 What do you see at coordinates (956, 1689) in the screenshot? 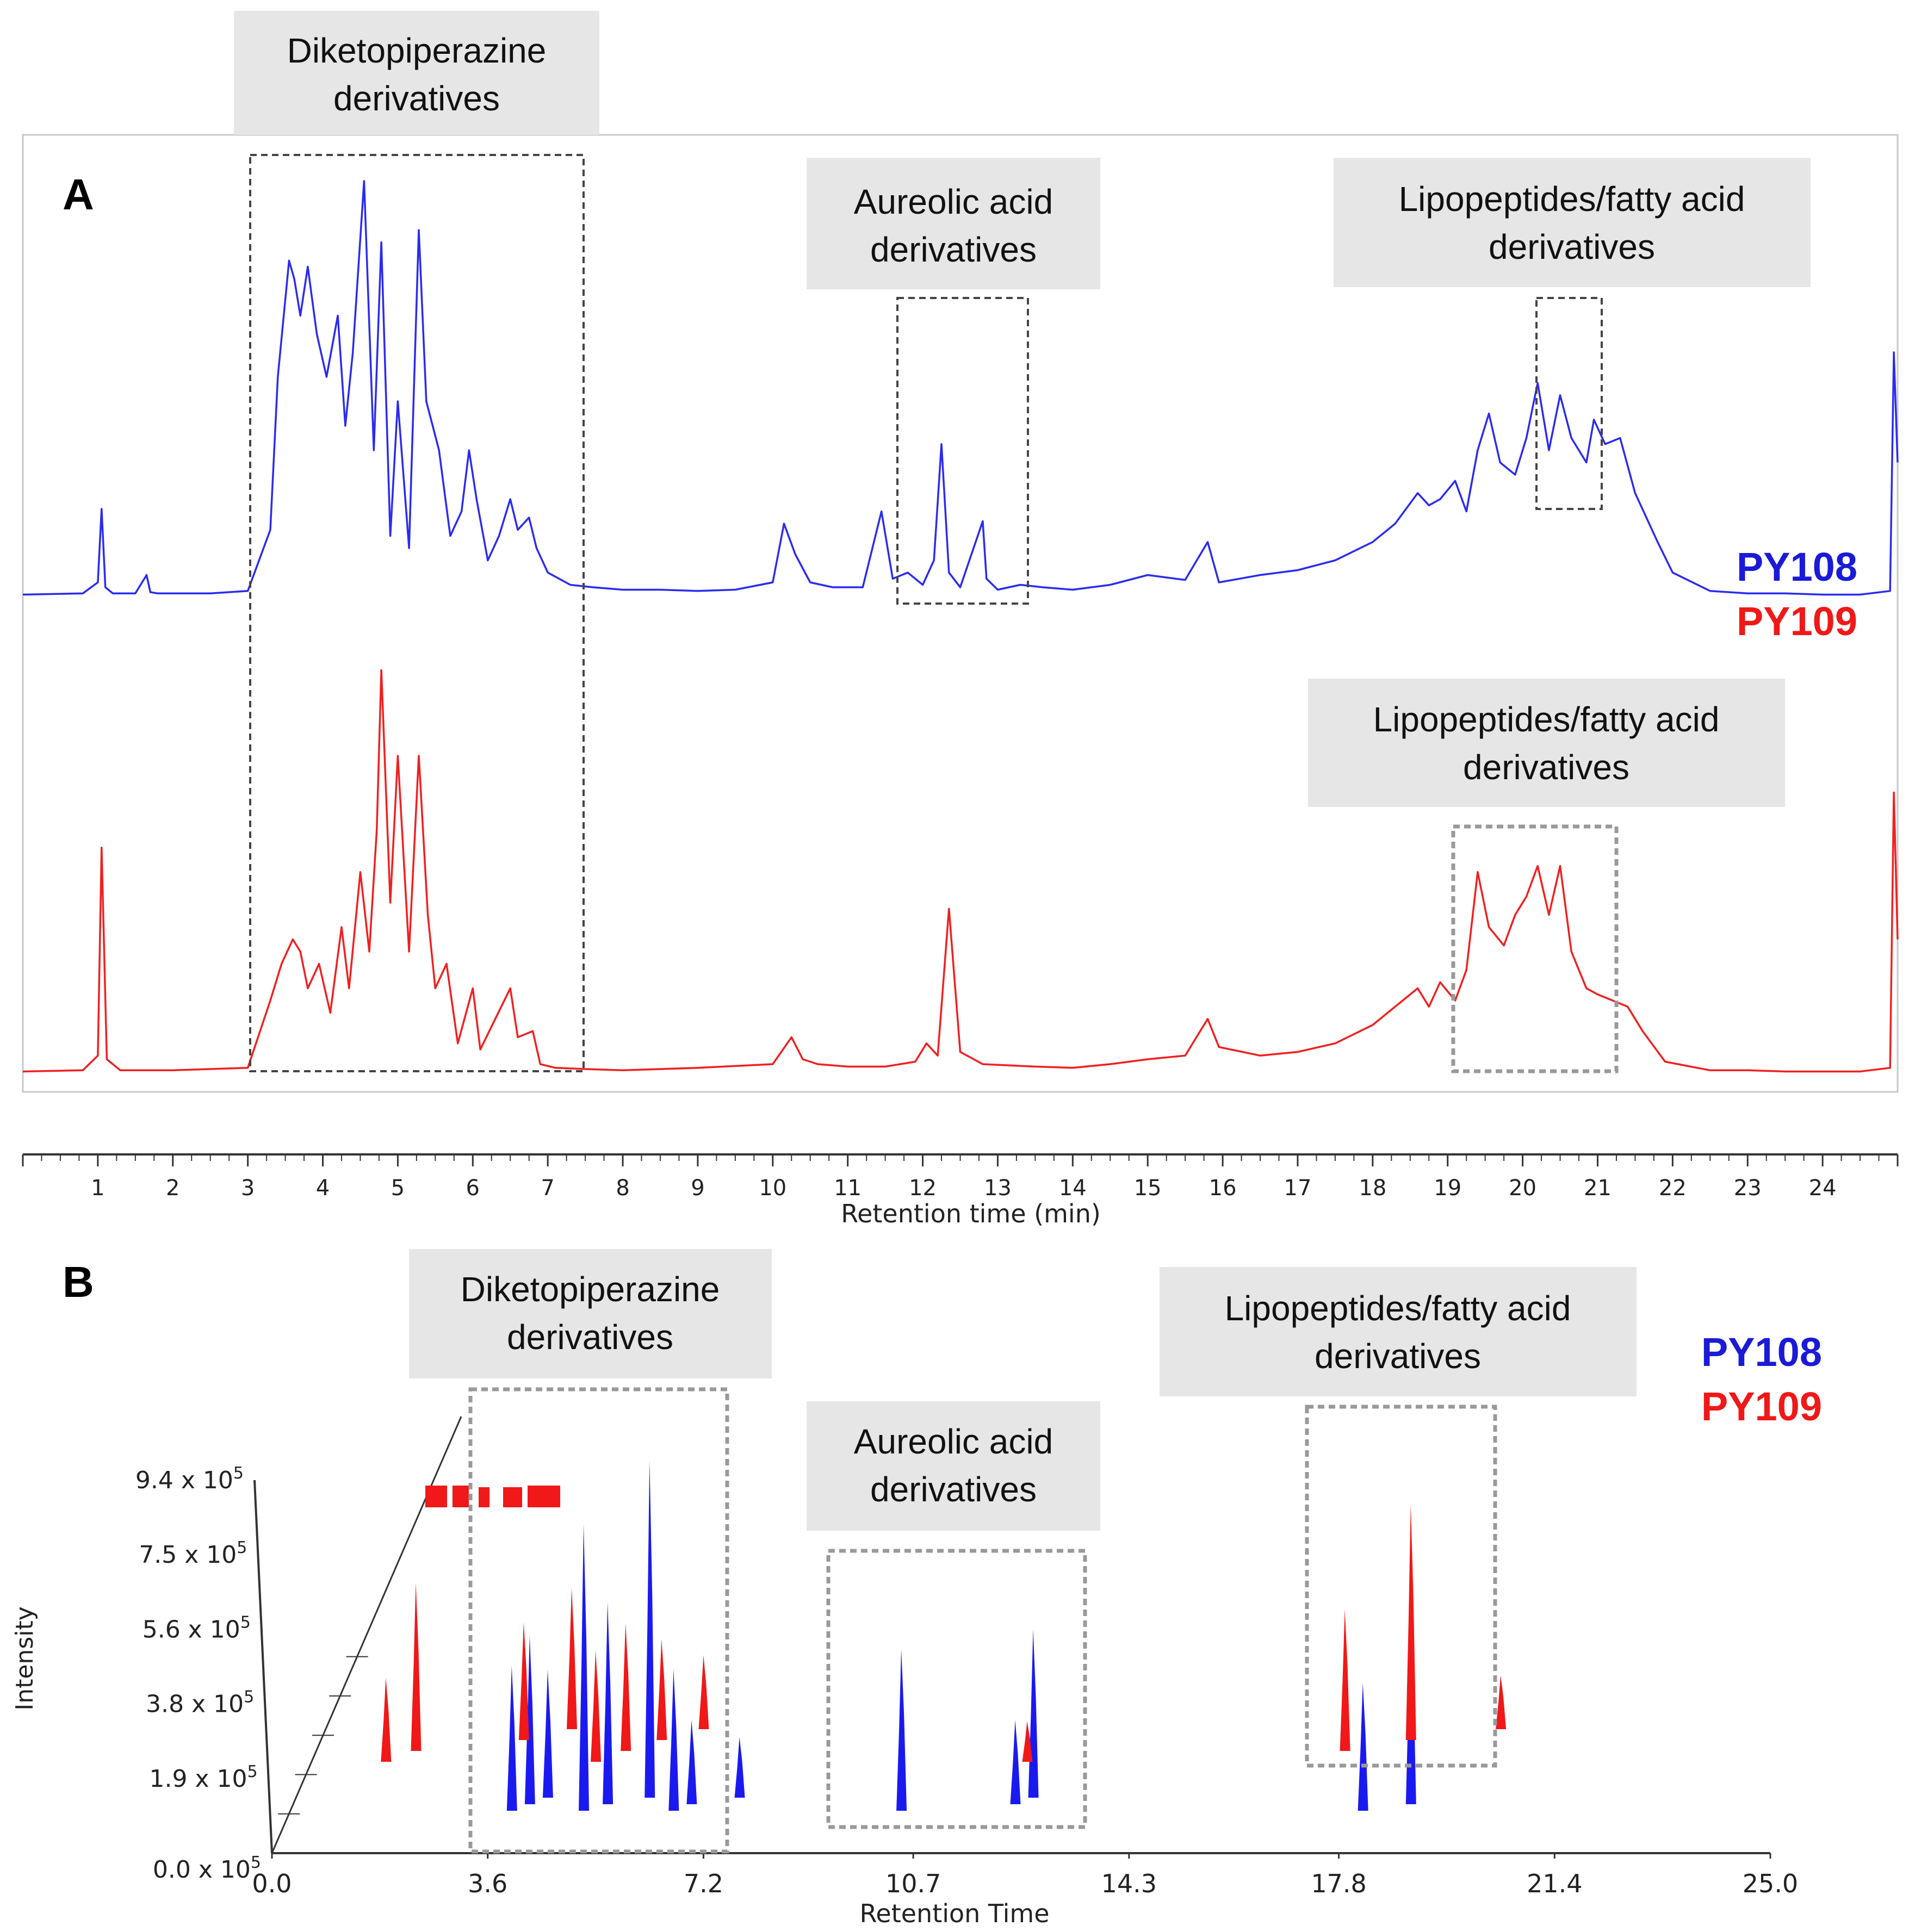
I see `aureolic-region-b` at bounding box center [956, 1689].